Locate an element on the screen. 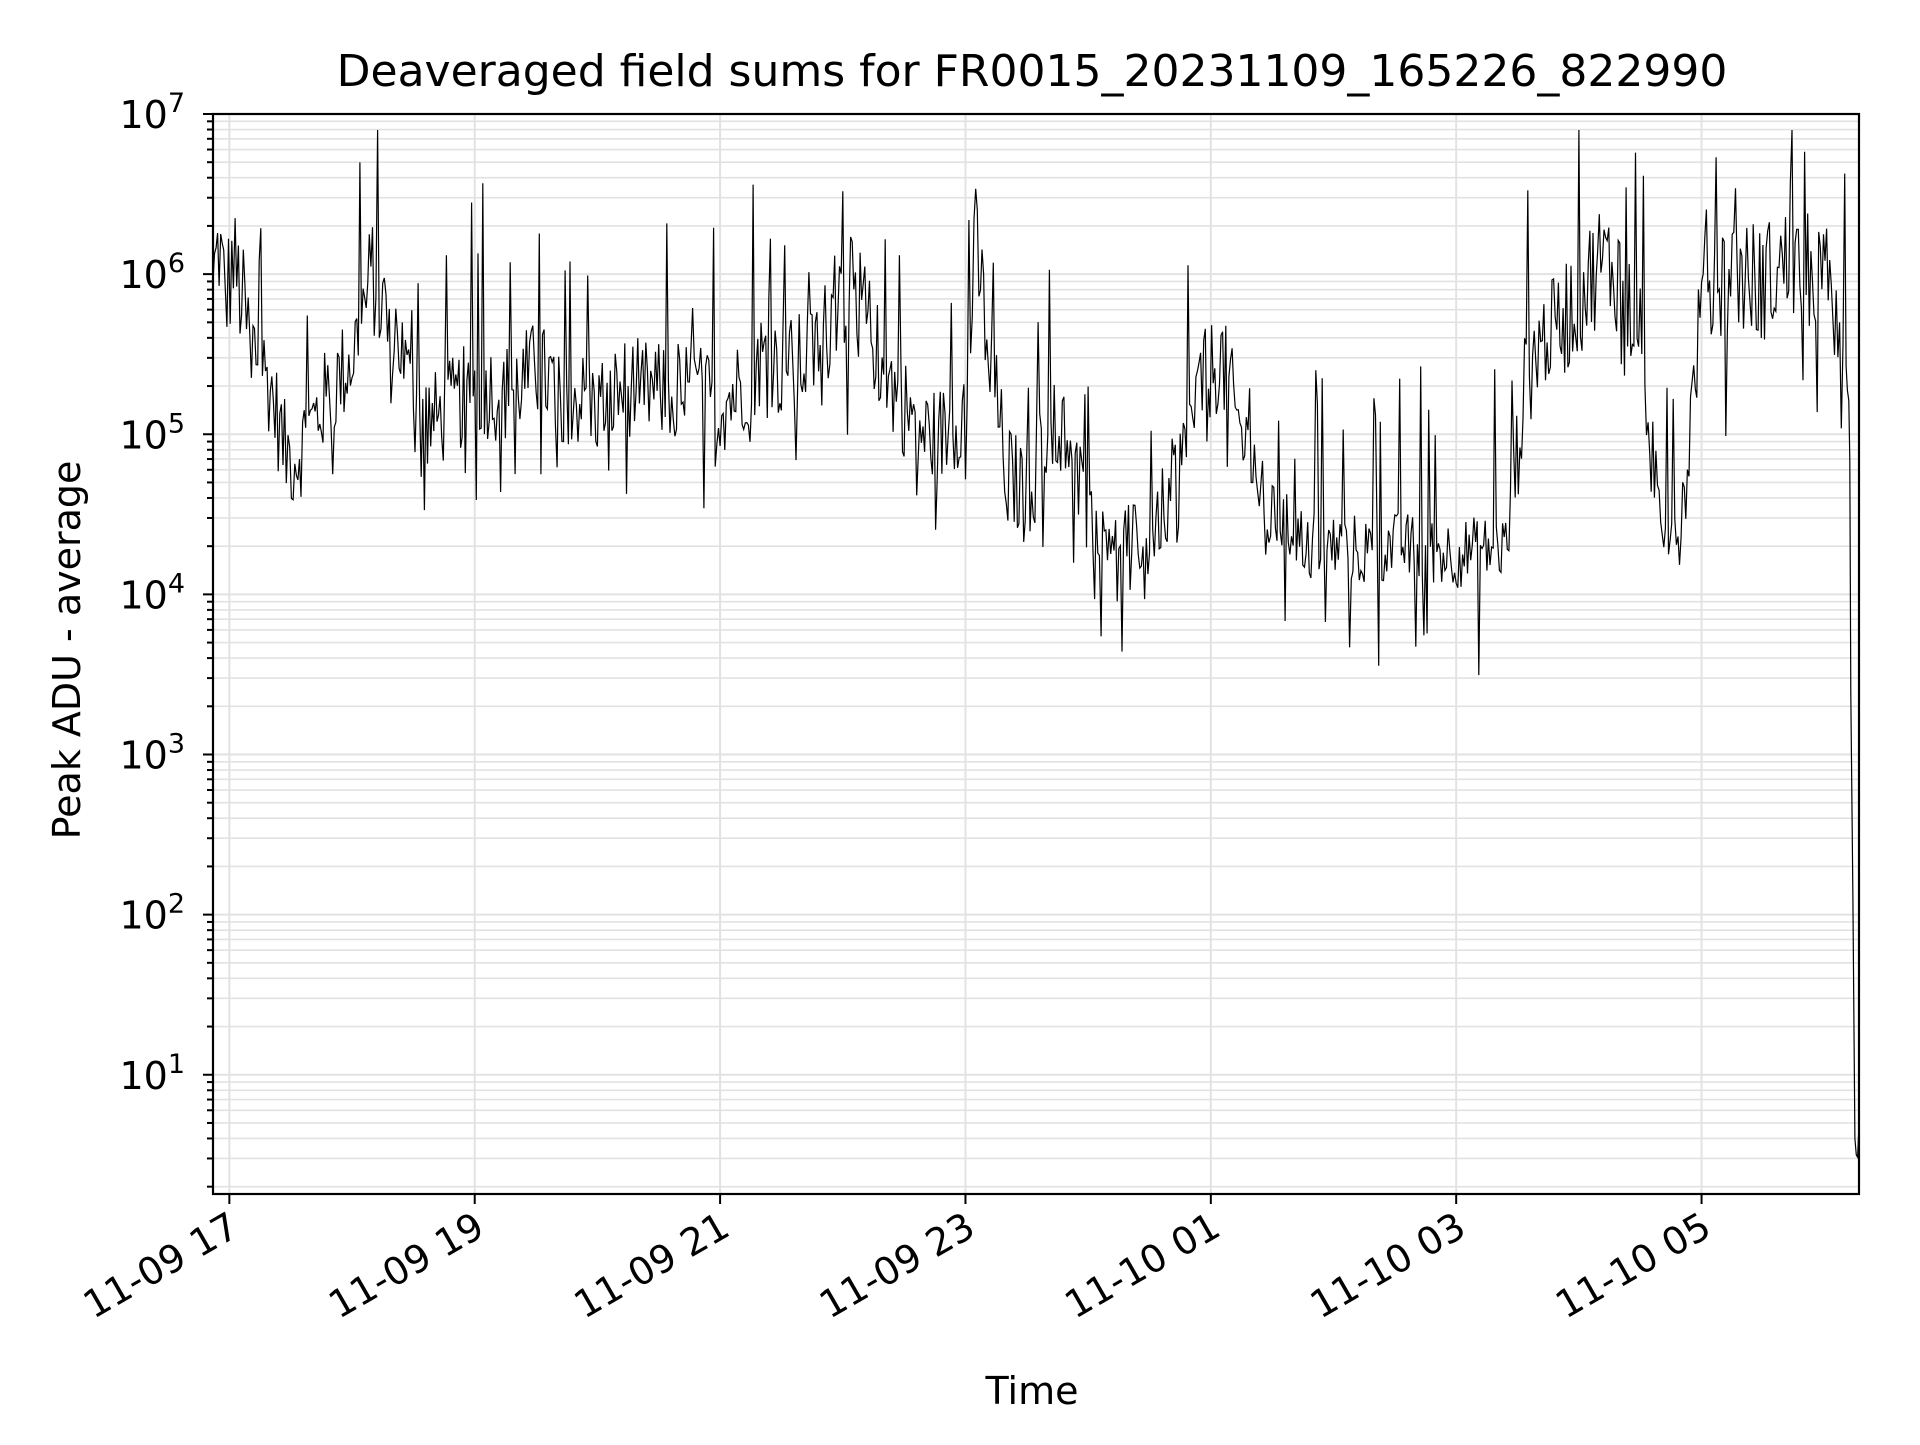  x-axis-label: Time is located at coordinates (1032, 1391).